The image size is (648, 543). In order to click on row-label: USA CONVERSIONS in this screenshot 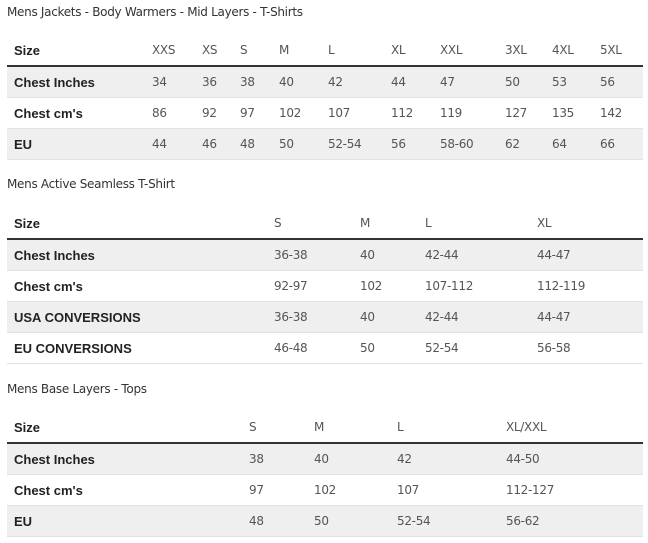, I will do `click(77, 317)`.